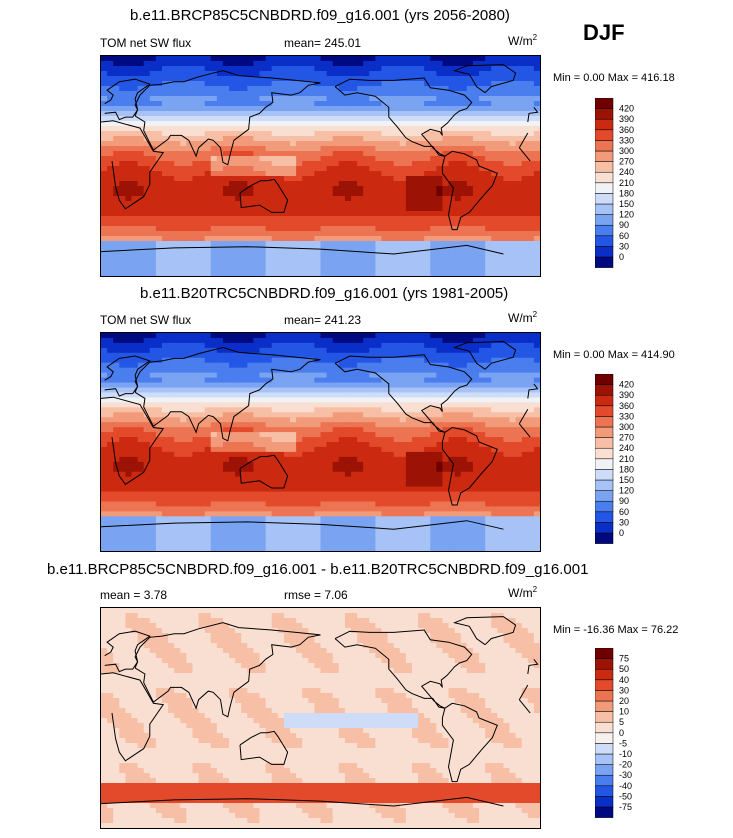 This screenshot has height=838, width=733. What do you see at coordinates (624, 712) in the screenshot?
I see `panel3-colorbar-tick: 10` at bounding box center [624, 712].